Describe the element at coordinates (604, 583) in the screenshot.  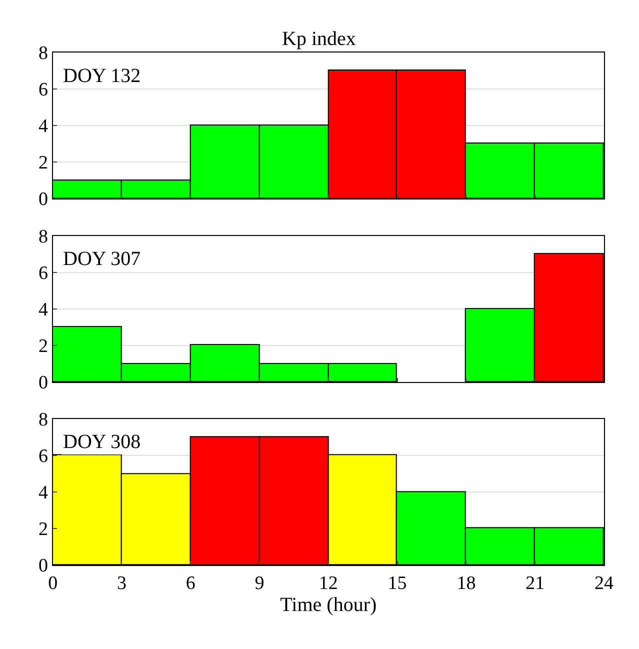
I see `x-tick-label: 24` at that location.